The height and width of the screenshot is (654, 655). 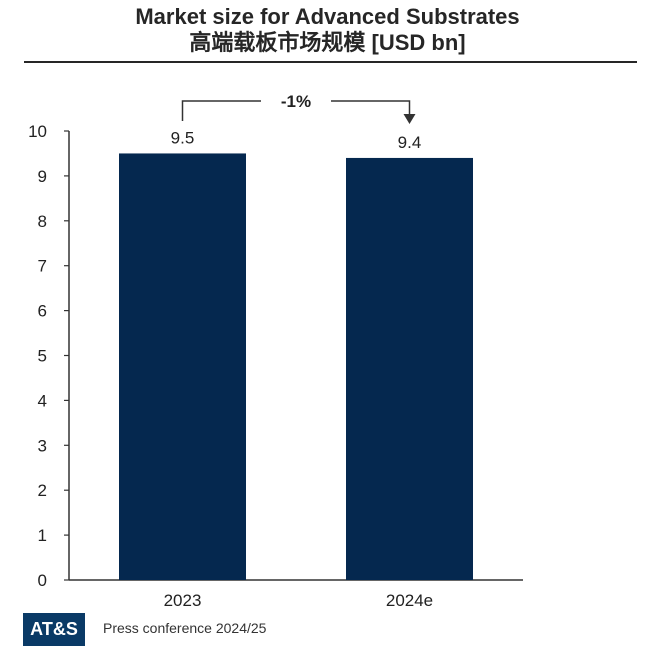 I want to click on y-tick-label: 0, so click(x=42, y=580).